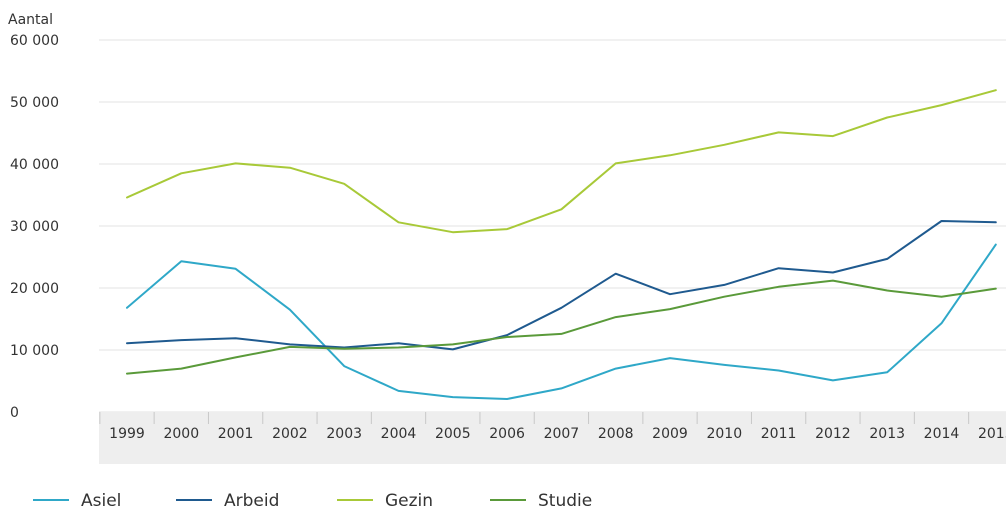 This screenshot has height=516, width=1006. What do you see at coordinates (34, 41) in the screenshot?
I see `y-tick-label: 60 000` at bounding box center [34, 41].